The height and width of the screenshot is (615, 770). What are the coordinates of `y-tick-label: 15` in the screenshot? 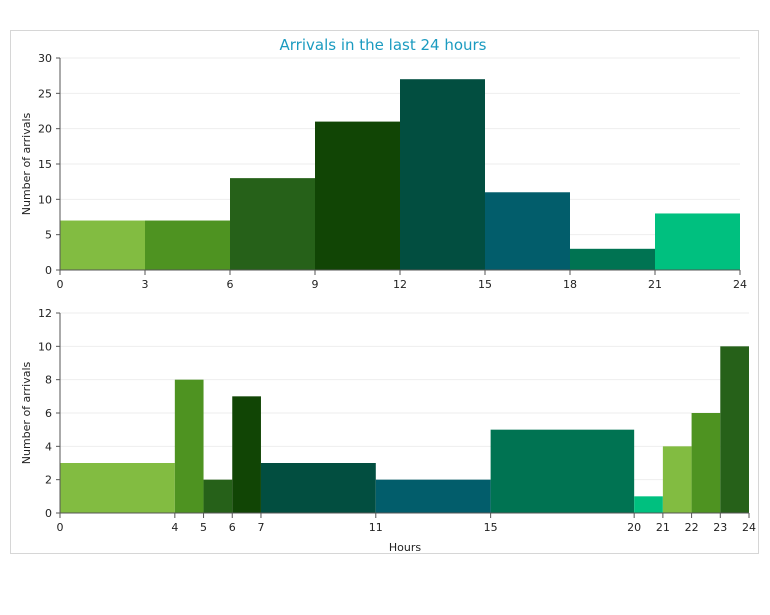 It's located at (45, 164).